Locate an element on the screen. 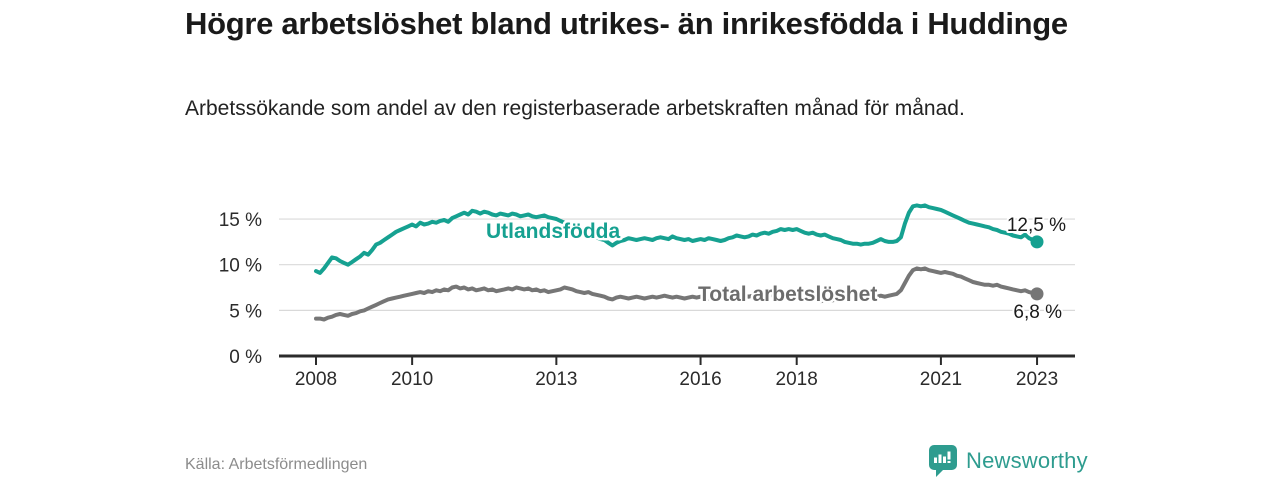  x-axis-tick-label: 2023 is located at coordinates (1037, 379).